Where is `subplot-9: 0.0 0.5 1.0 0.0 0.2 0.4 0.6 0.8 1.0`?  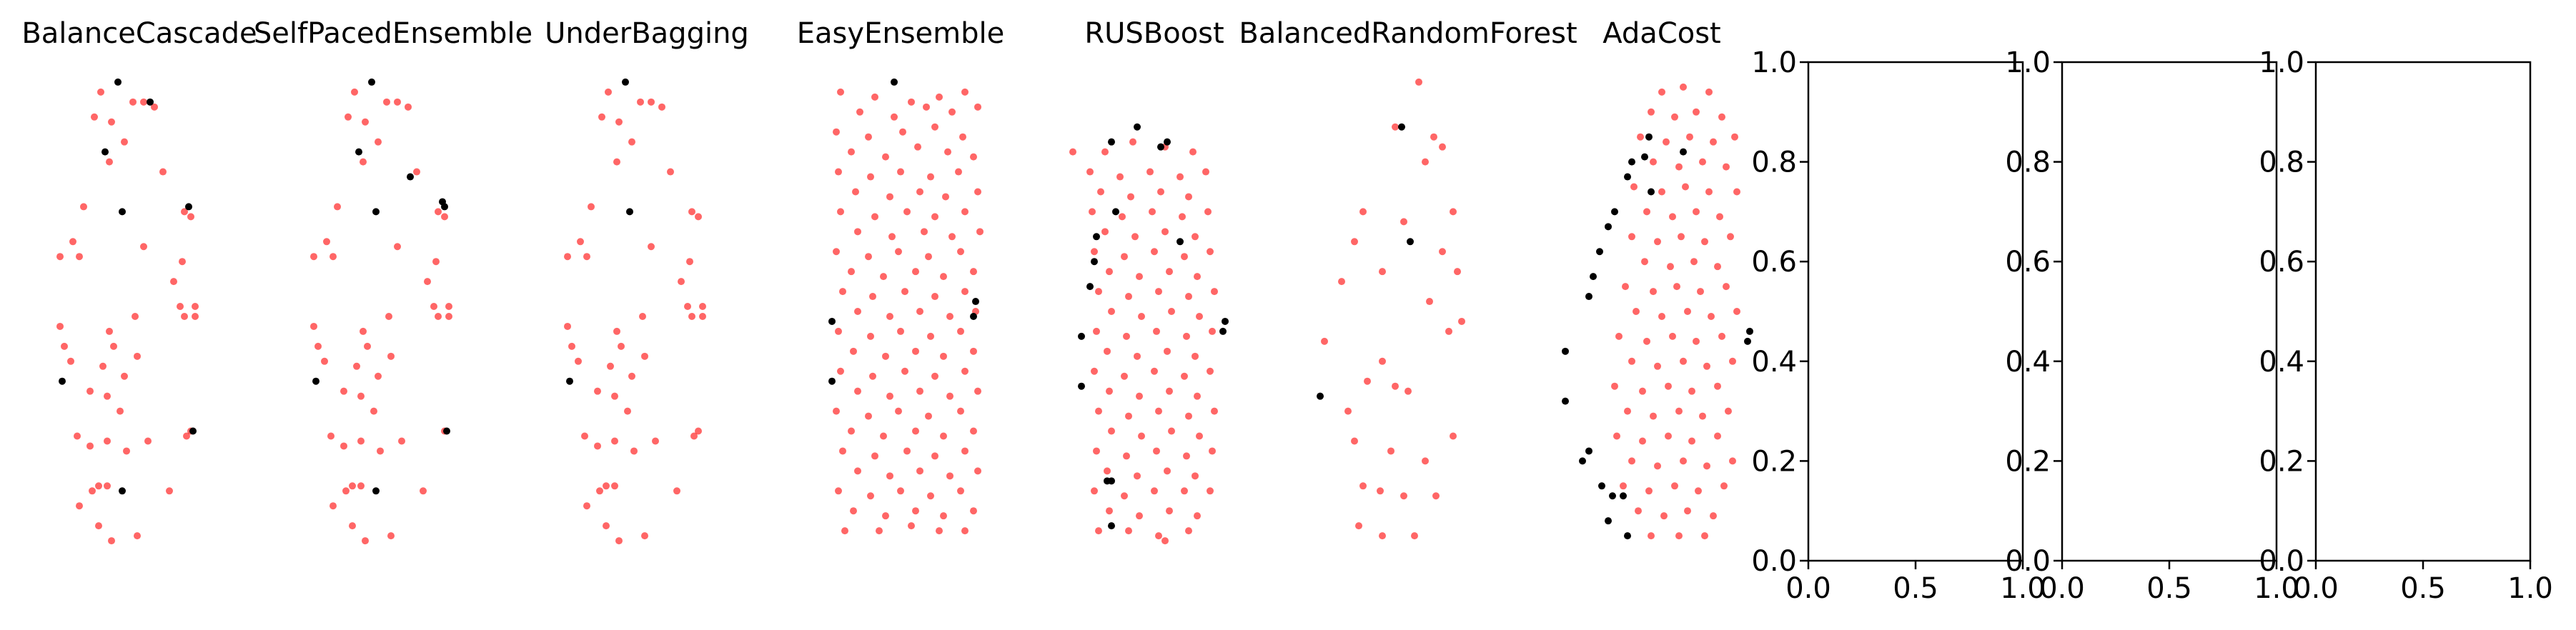 subplot-9: 0.0 0.5 1.0 0.0 0.2 0.4 0.6 0.8 1.0 is located at coordinates (2152, 325).